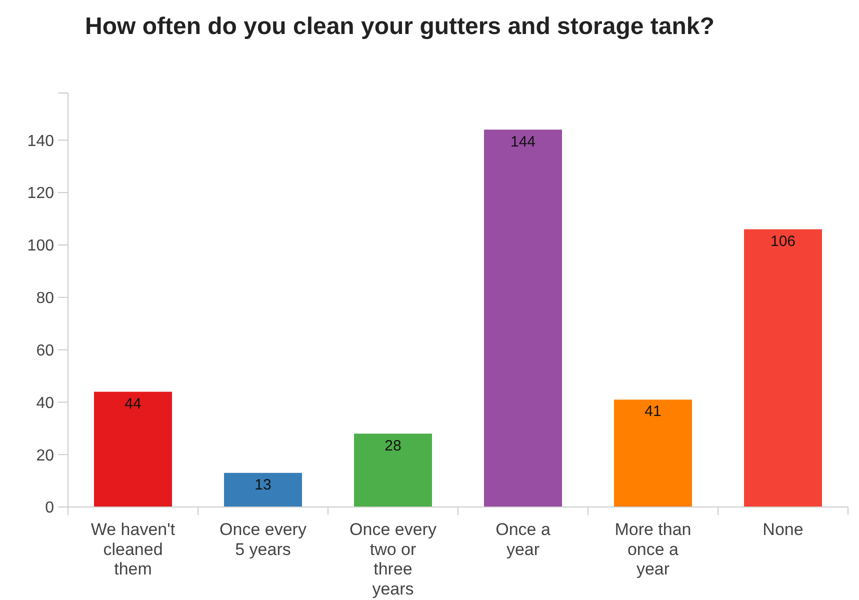 The height and width of the screenshot is (600, 859). I want to click on y-tick-label: 20, so click(45, 455).